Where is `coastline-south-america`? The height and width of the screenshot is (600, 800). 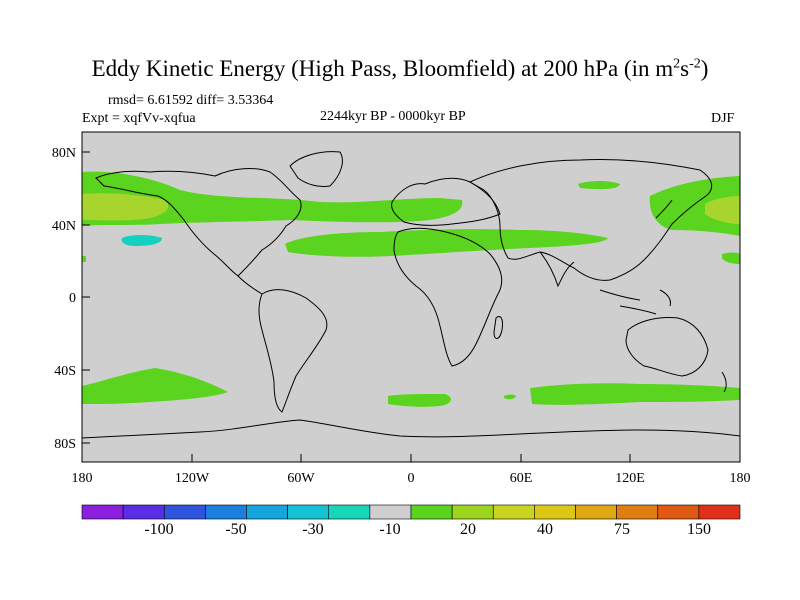
coastline-south-america is located at coordinates (293, 351).